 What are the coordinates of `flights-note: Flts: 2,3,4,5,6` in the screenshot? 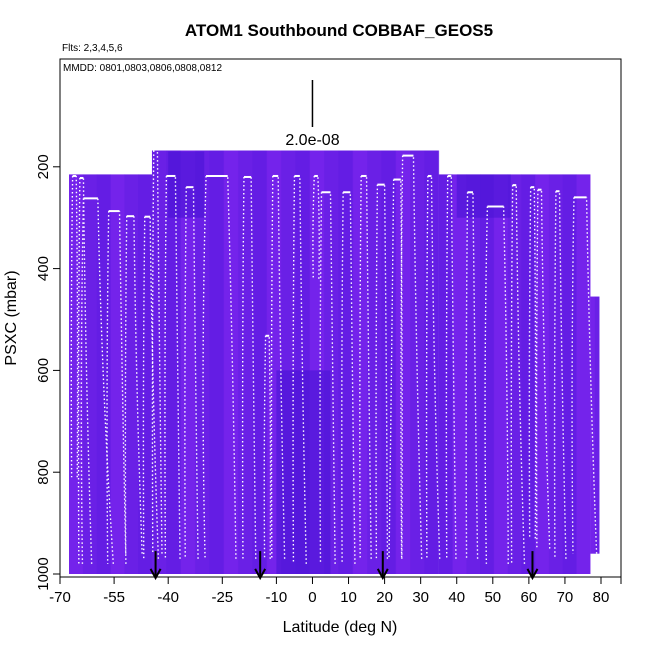 It's located at (92, 48).